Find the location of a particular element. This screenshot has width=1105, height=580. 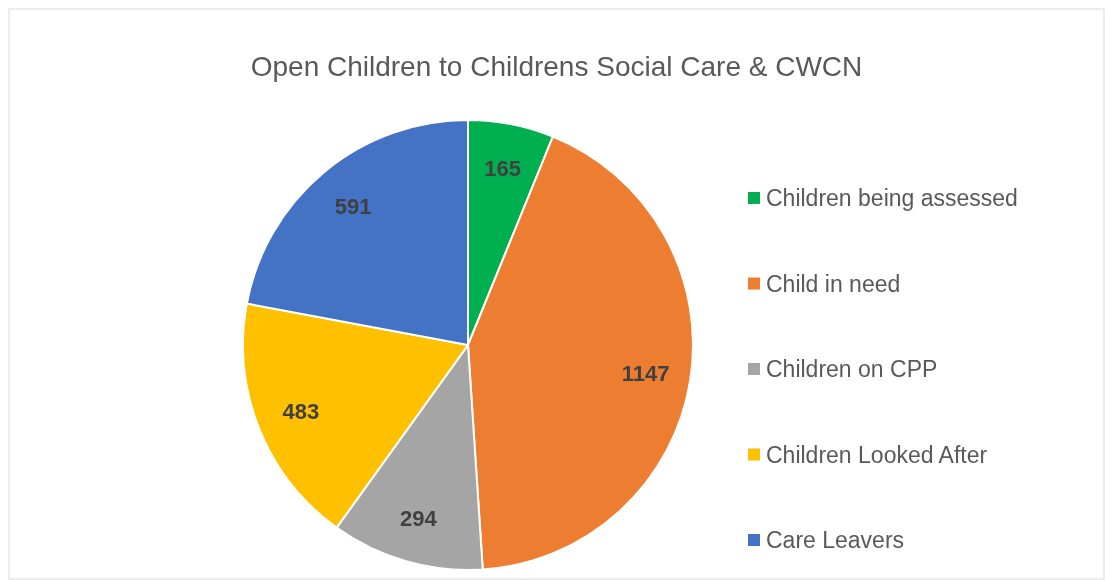

data-label: 165 is located at coordinates (502, 168).